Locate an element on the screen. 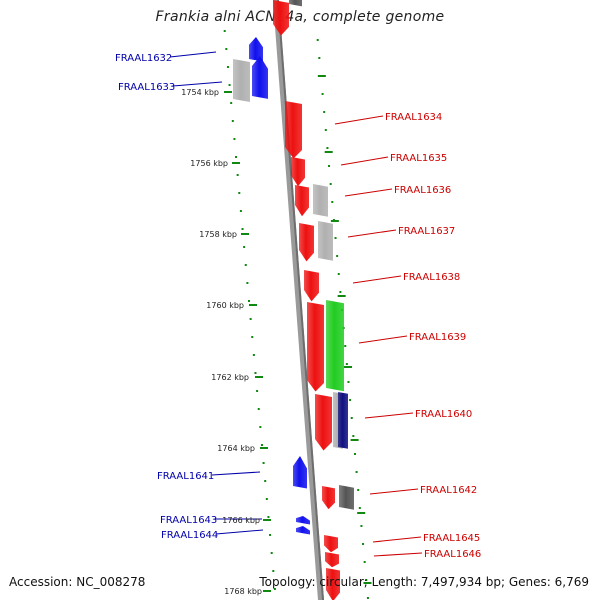 The width and height of the screenshot is (600, 600). gene-fraal1640-shape is located at coordinates (323, 422).